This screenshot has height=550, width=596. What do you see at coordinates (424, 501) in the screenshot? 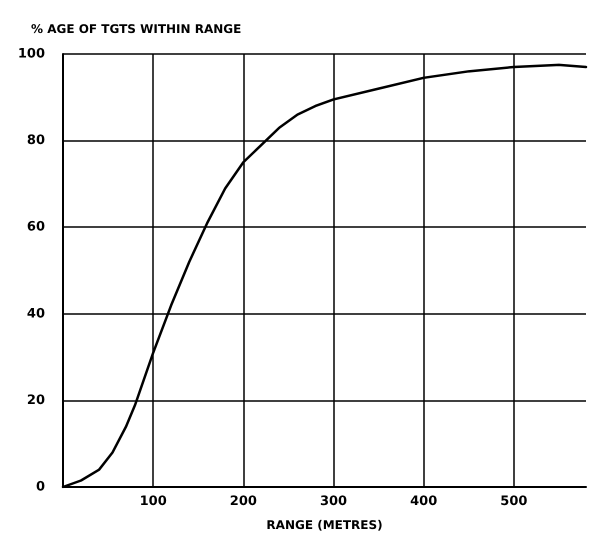
I see `x-tick-label: 400` at bounding box center [424, 501].